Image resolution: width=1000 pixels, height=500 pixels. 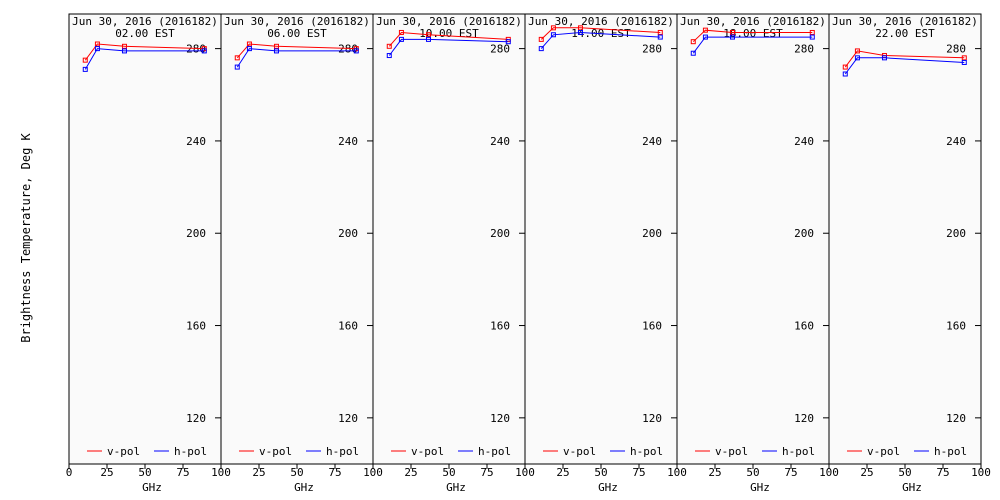 What do you see at coordinates (829, 472) in the screenshot?
I see `x-tick-label: 100` at bounding box center [829, 472].